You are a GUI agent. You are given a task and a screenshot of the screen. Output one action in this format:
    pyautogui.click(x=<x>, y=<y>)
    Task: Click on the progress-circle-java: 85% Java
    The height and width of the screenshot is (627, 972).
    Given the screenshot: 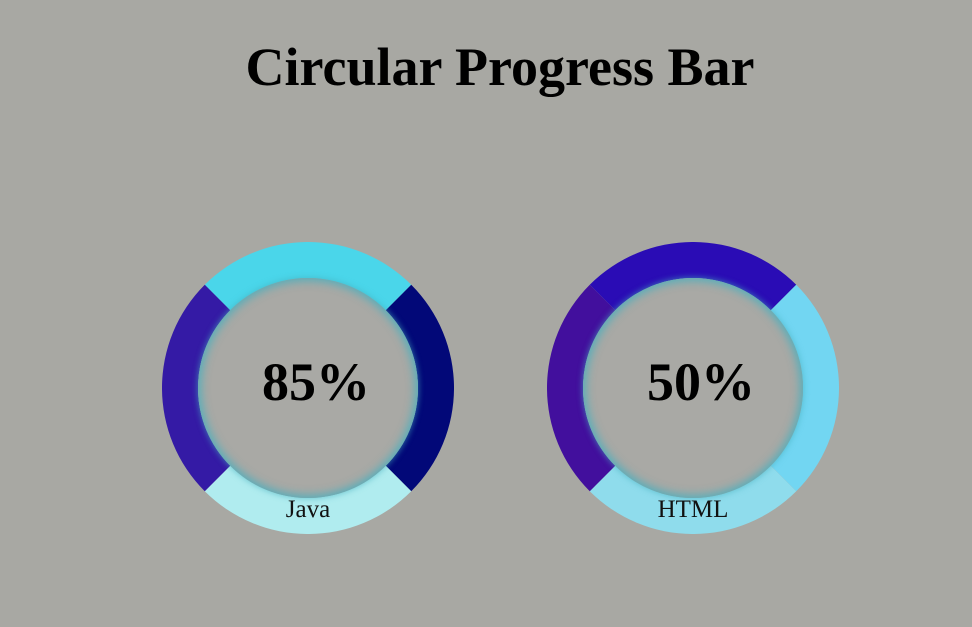 What is the action you would take?
    pyautogui.click(x=308, y=388)
    